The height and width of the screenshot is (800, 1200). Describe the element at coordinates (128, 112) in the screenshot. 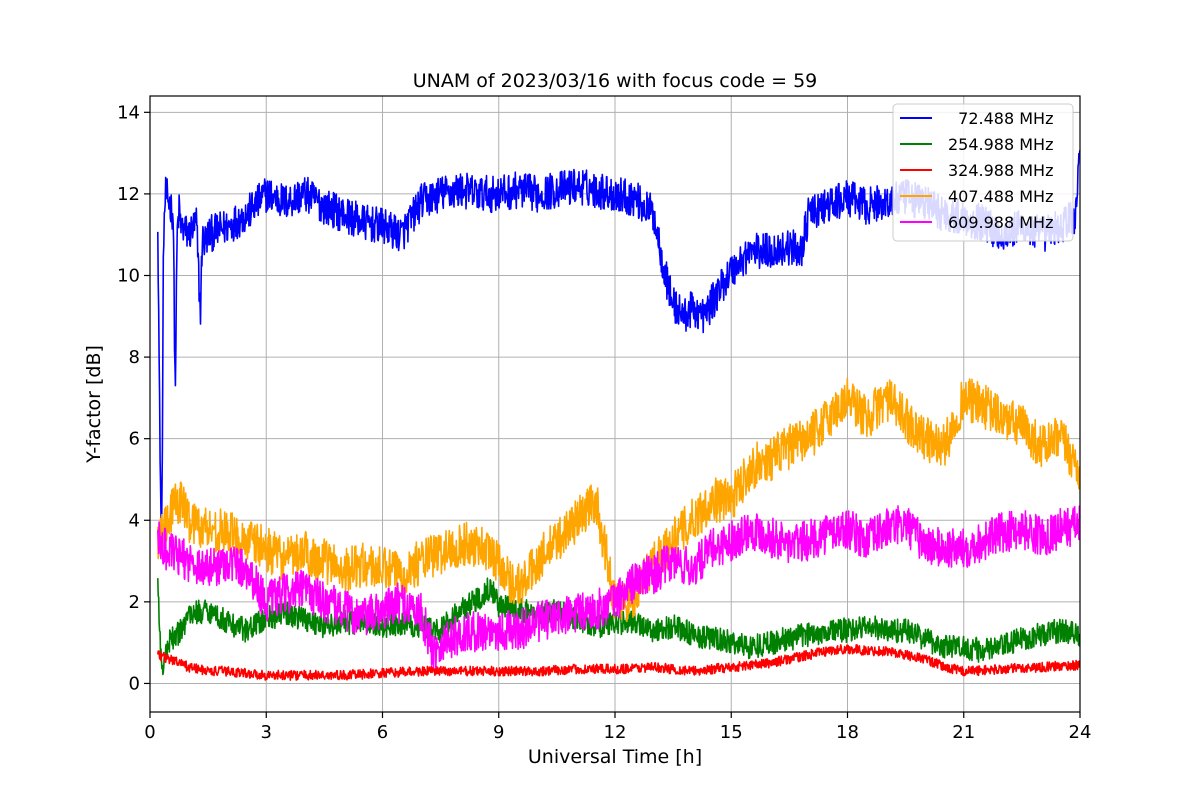

I see `y-tick-label: 14` at that location.